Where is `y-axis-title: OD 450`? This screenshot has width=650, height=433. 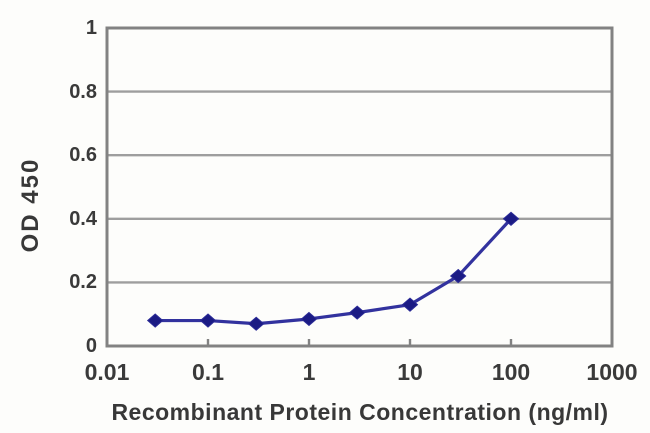 y-axis-title: OD 450 is located at coordinates (30, 205).